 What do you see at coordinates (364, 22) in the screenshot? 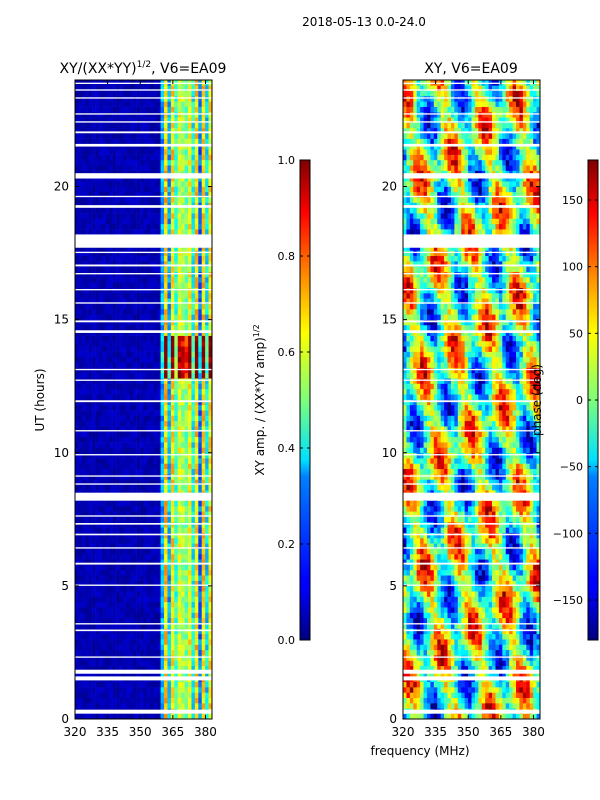
I see `figure-suptitle: 2018-05-13 0.0-24.0` at bounding box center [364, 22].